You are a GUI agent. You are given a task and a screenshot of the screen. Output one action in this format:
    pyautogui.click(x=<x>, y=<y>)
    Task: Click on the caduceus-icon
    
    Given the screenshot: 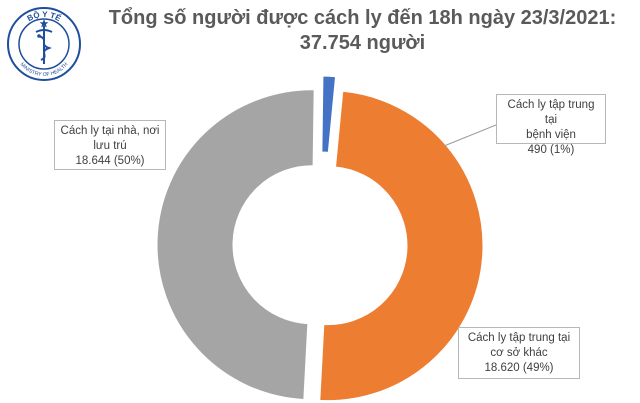 What is the action you would take?
    pyautogui.click(x=44, y=45)
    